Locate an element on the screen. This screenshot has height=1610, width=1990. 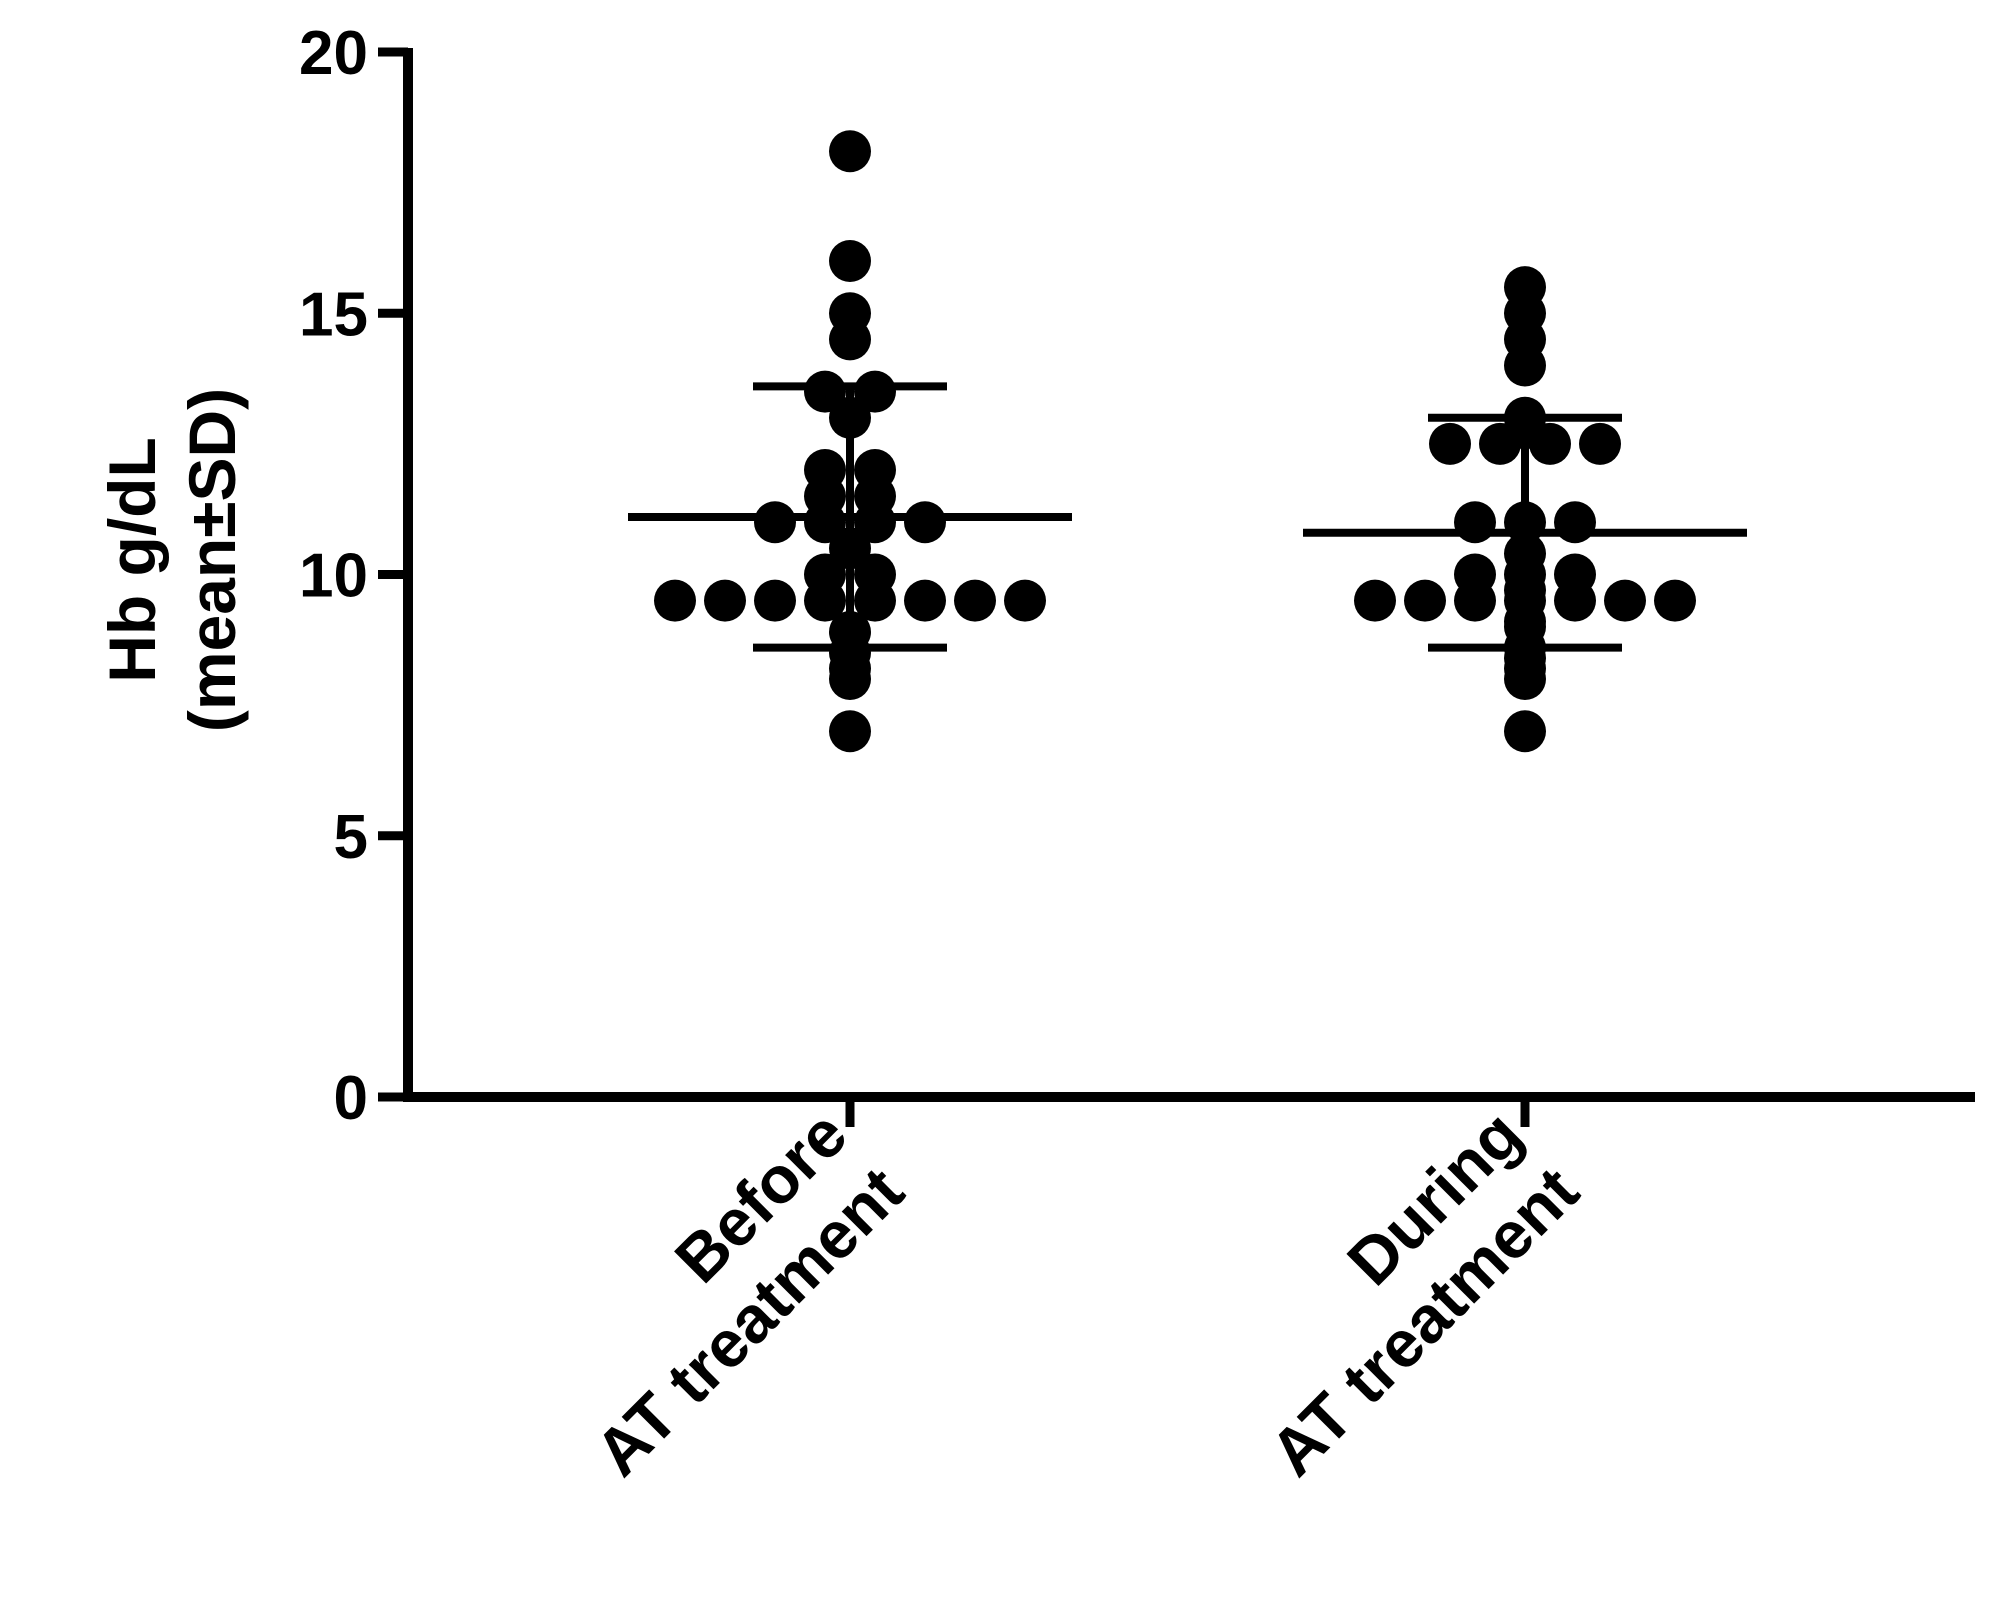
y-ticks: 0 5 10 15 20 is located at coordinates (353, 576).